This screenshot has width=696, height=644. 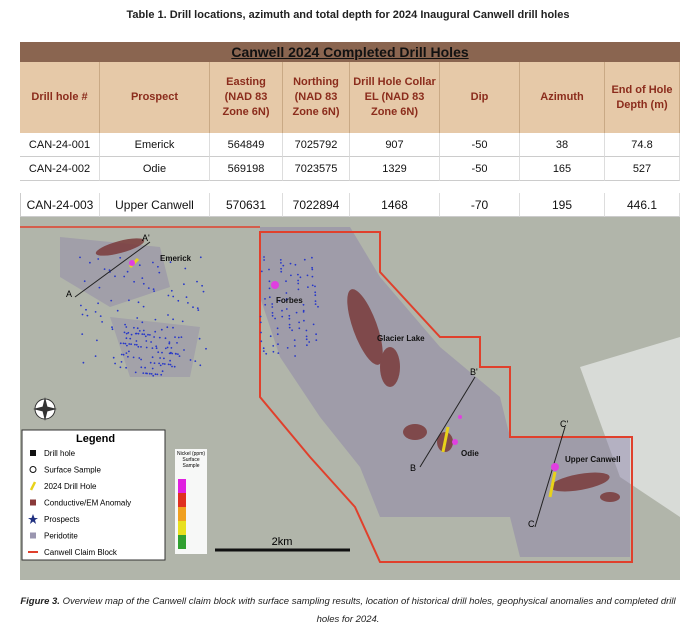 What do you see at coordinates (61, 536) in the screenshot?
I see `legend-label: Peridotite` at bounding box center [61, 536].